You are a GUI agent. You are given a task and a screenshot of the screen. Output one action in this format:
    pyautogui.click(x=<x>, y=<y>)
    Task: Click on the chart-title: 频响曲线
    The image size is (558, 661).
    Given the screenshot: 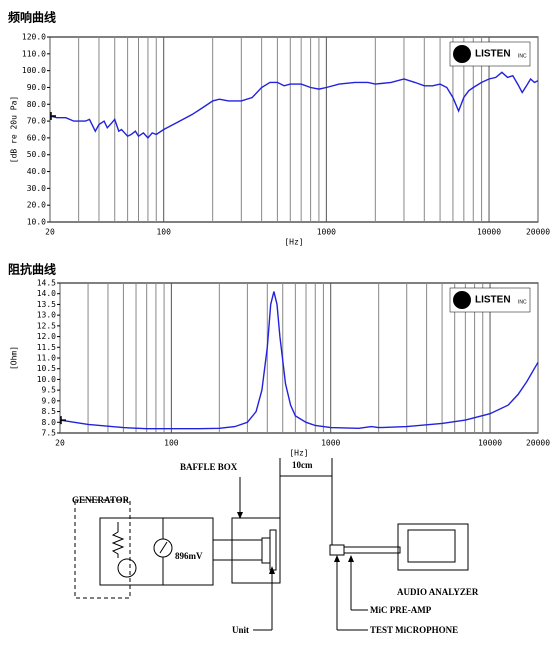 What is the action you would take?
    pyautogui.click(x=32, y=17)
    